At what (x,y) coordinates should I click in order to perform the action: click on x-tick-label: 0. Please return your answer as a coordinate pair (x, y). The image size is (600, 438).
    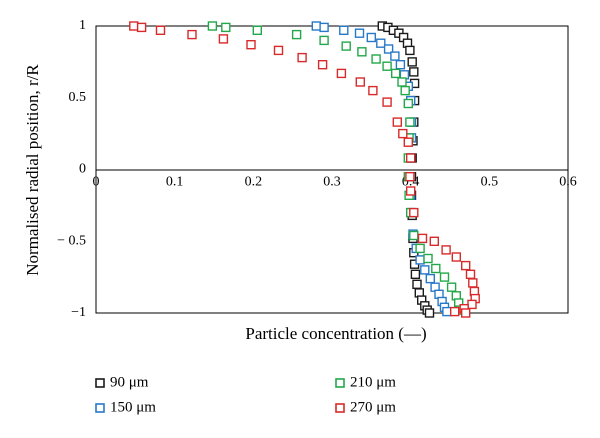
    Looking at the image, I should click on (96, 182).